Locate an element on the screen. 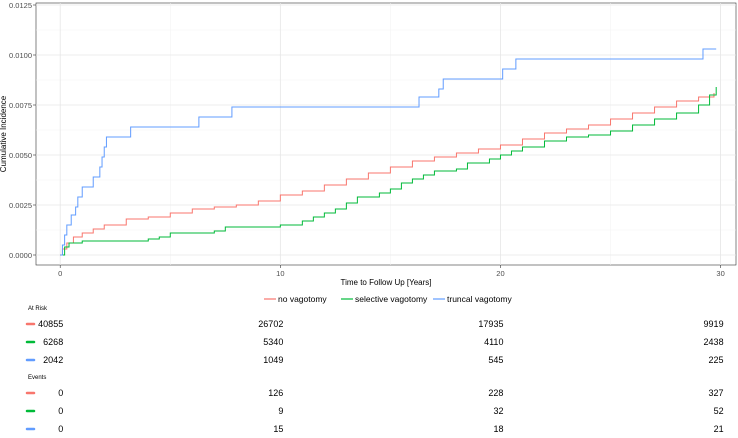  risk-table-cell: 18 is located at coordinates (498, 428).